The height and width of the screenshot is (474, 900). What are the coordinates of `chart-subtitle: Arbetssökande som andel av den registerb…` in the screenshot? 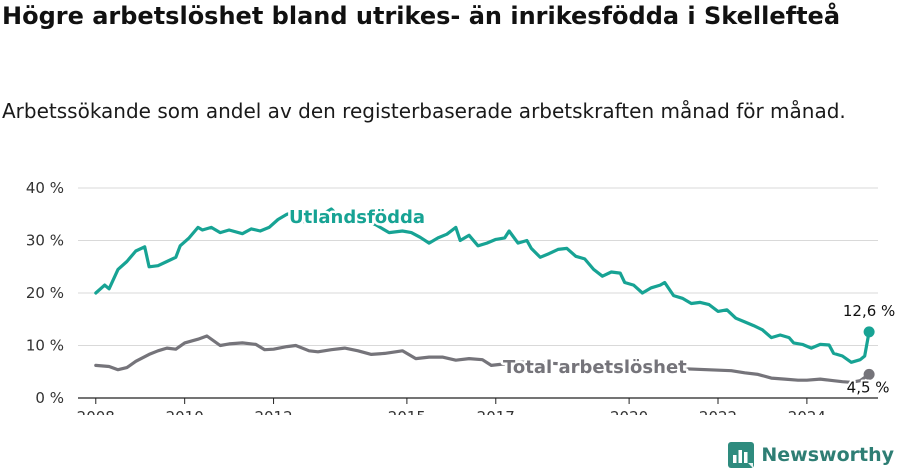 It's located at (424, 111).